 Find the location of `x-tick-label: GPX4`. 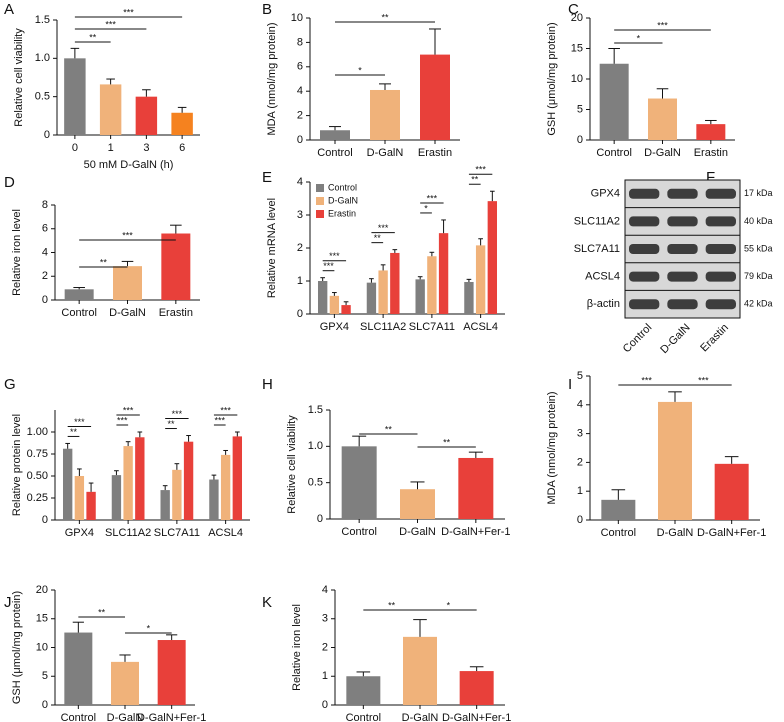

x-tick-label: GPX4 is located at coordinates (79, 533).